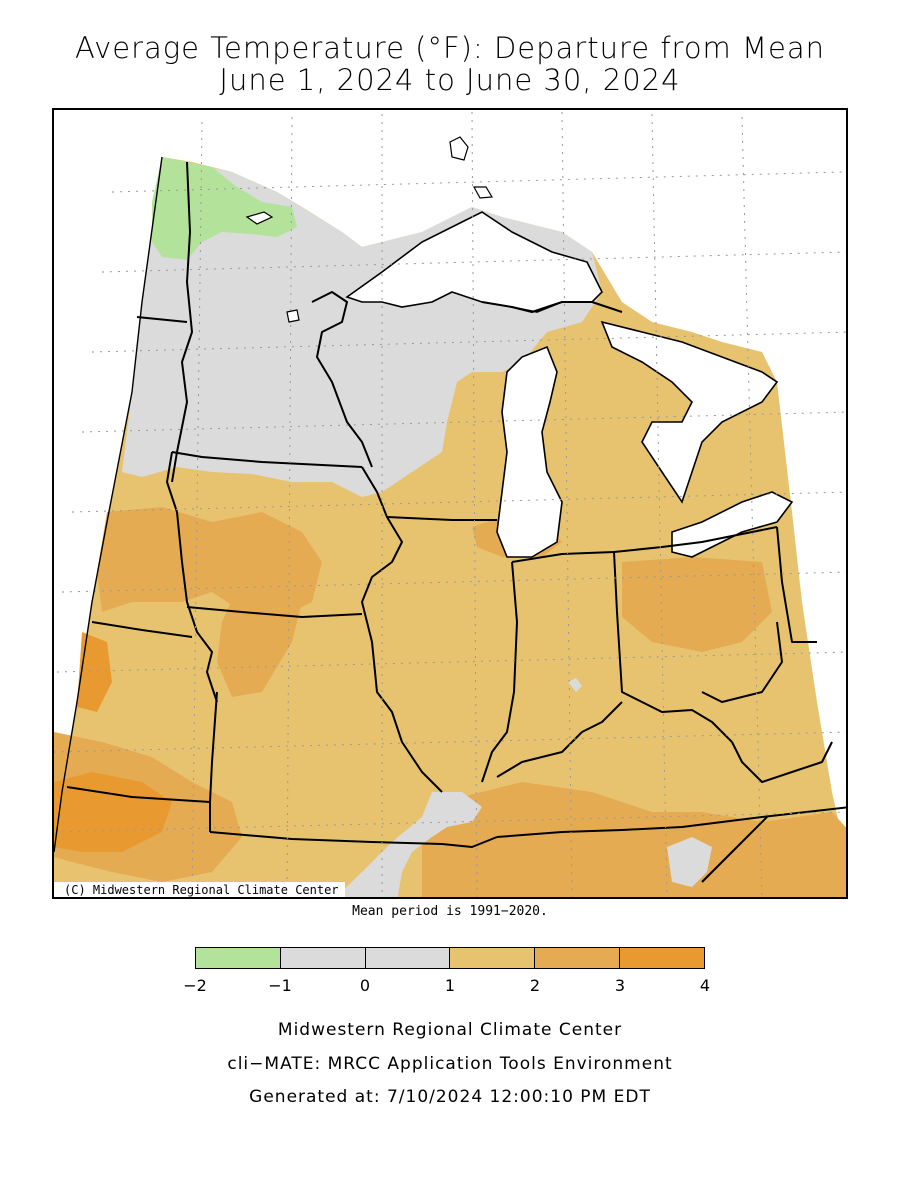 The image size is (900, 1200). I want to click on map-orange-patch-ohio, so click(697, 604).